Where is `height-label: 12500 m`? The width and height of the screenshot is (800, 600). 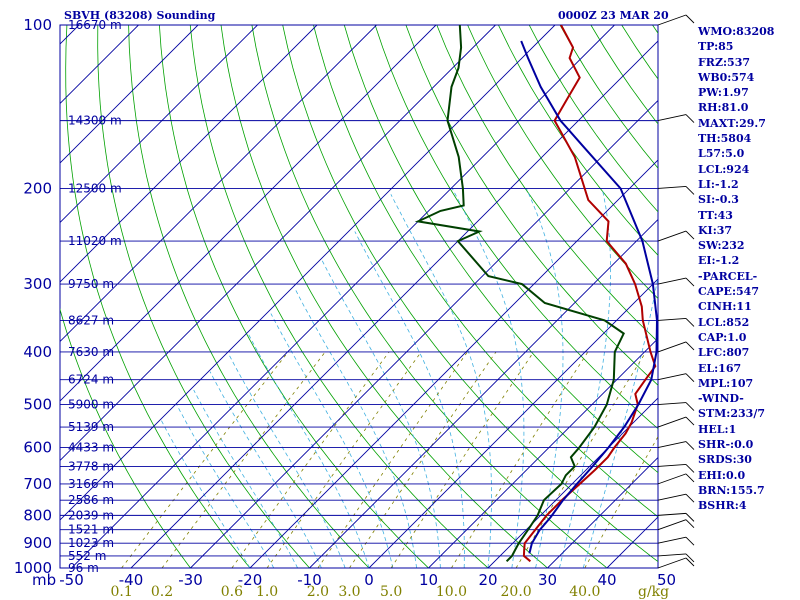
height-label: 12500 m is located at coordinates (95, 188).